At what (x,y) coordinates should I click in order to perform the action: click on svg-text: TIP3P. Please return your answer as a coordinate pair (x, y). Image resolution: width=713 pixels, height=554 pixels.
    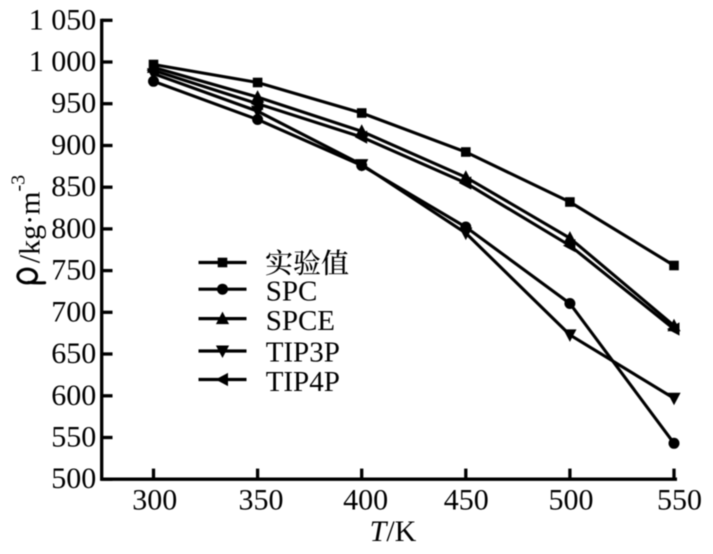
    Looking at the image, I should click on (303, 352).